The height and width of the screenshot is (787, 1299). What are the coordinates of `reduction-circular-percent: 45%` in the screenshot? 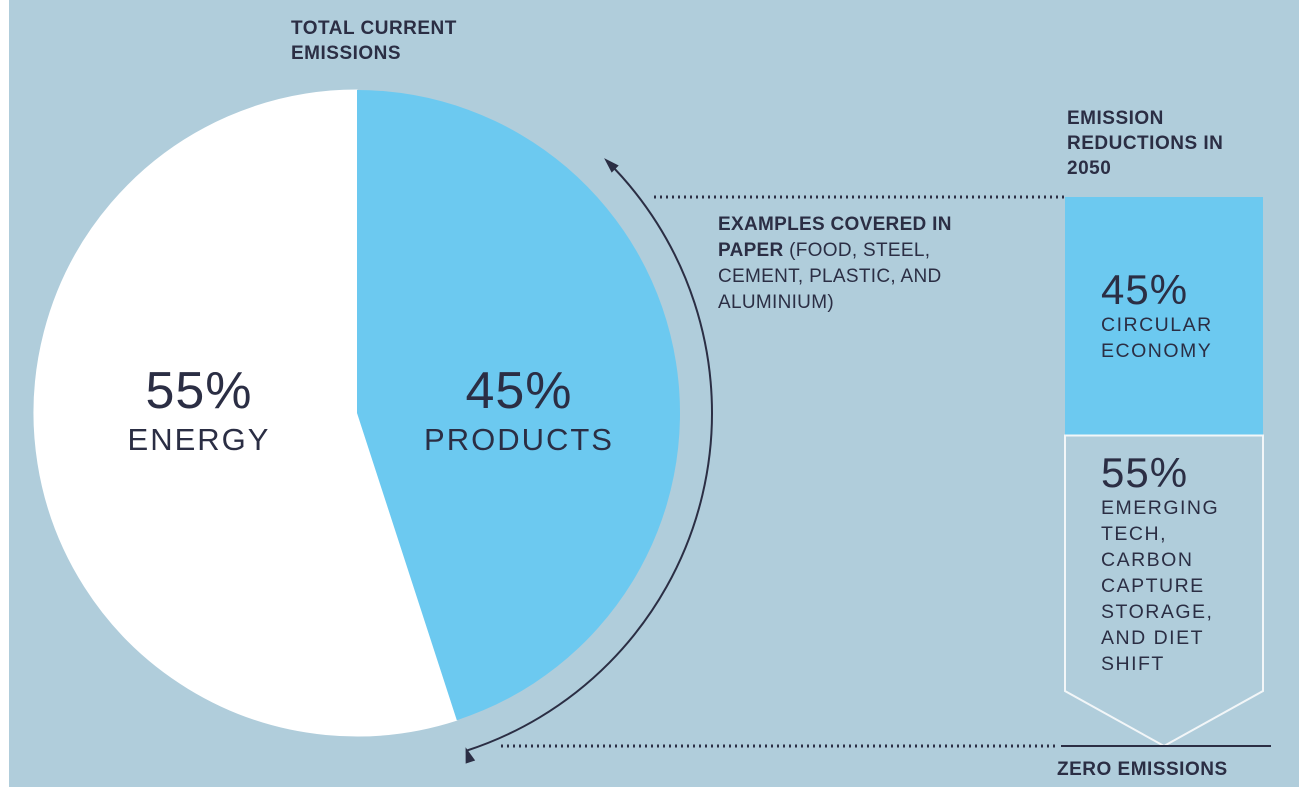 It's located at (1145, 289).